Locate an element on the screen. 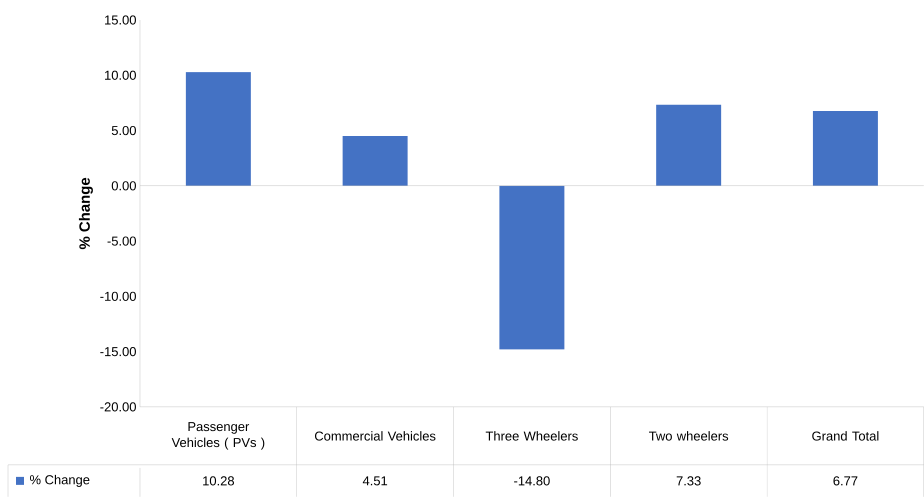 This screenshot has height=497, width=924. legend-label: % Change is located at coordinates (60, 480).